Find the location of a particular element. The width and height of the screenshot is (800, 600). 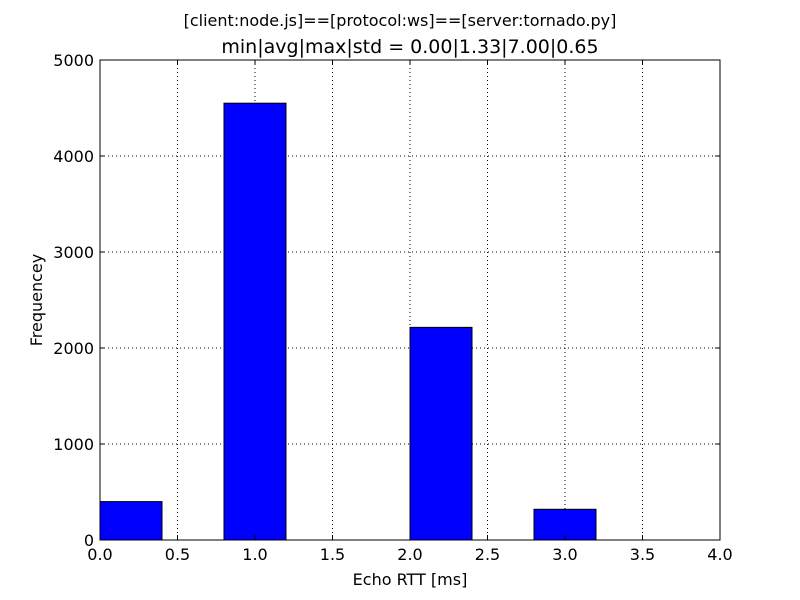

chart-title: min|avg|max|std = 0.00|1.33|7.00|0.65 is located at coordinates (409, 47).